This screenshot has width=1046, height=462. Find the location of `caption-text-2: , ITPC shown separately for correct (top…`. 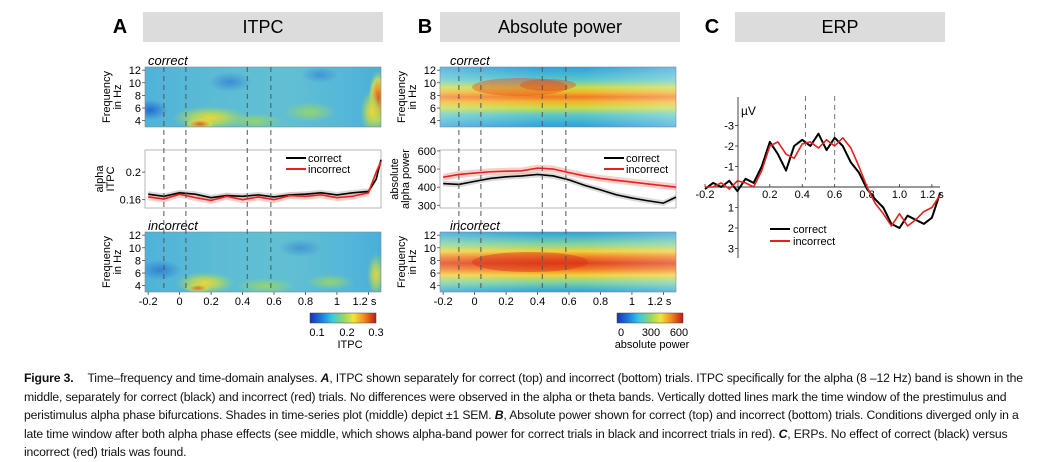

caption-text-2: , ITPC shown separately for correct (top… is located at coordinates (523, 397).